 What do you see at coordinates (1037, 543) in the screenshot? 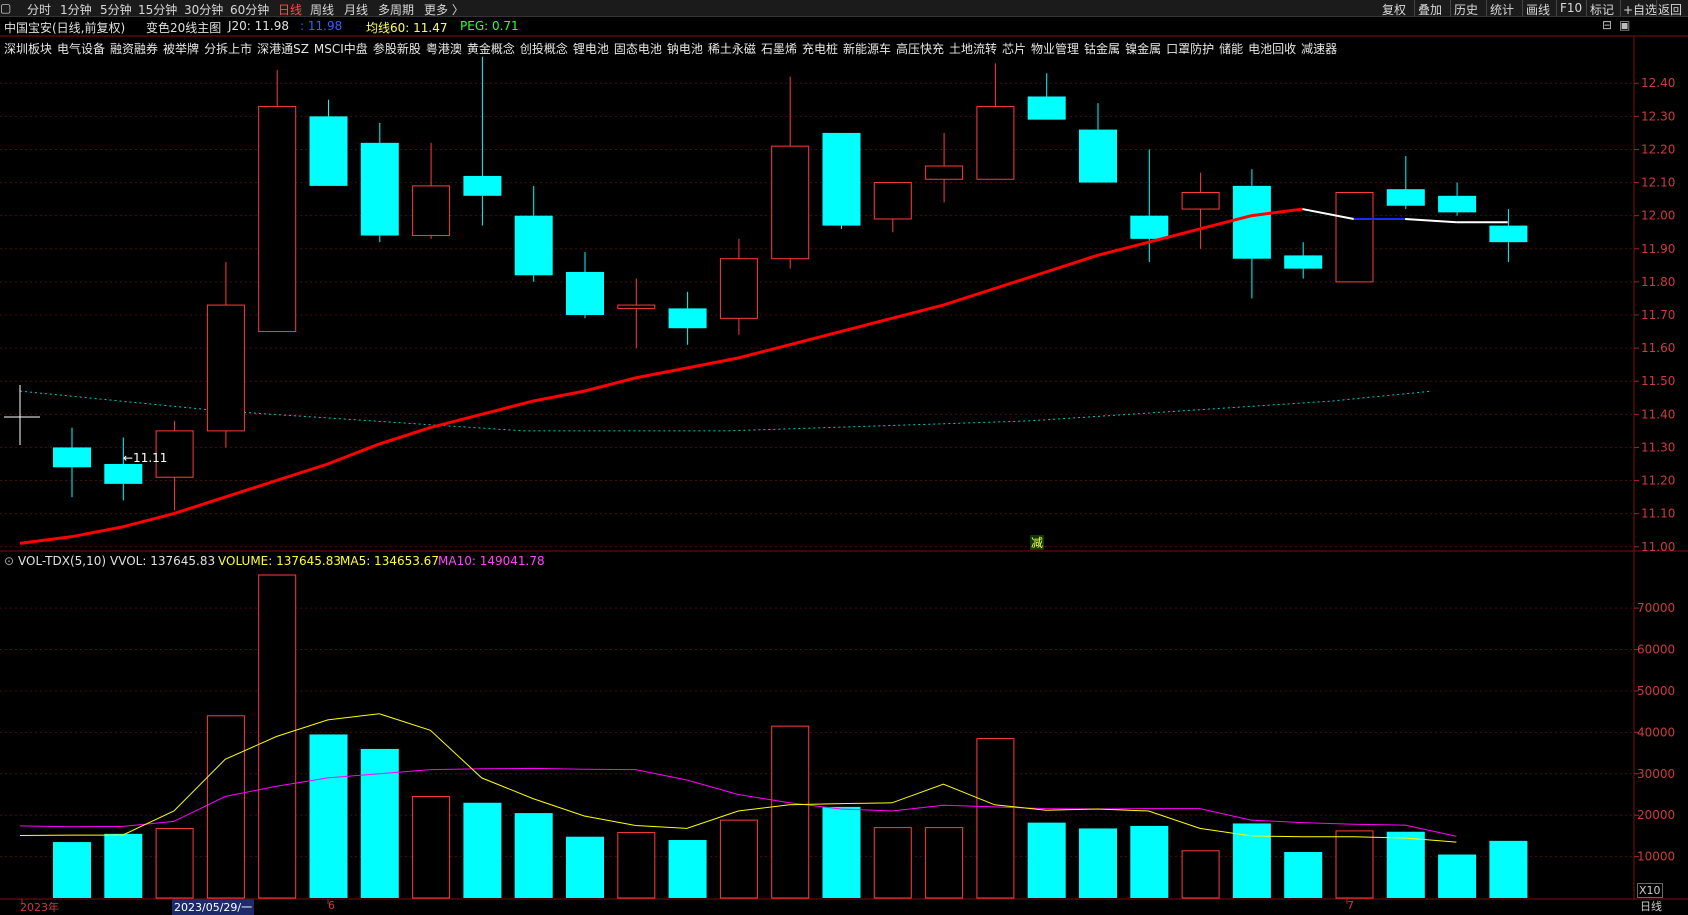
I see `reduce-marker: 减` at bounding box center [1037, 543].